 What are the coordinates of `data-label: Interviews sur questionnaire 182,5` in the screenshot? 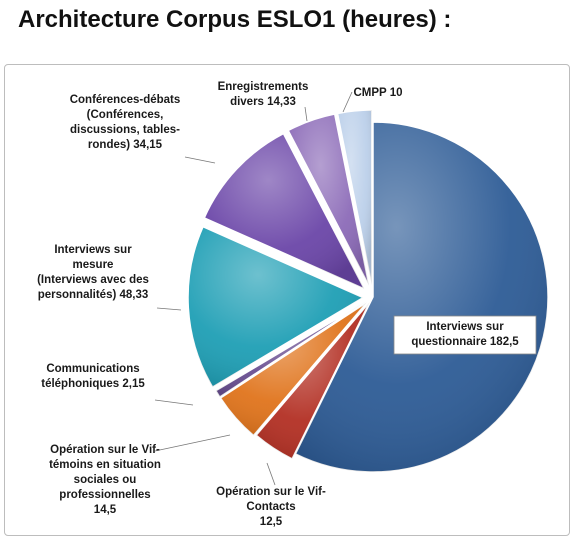 It's located at (465, 334).